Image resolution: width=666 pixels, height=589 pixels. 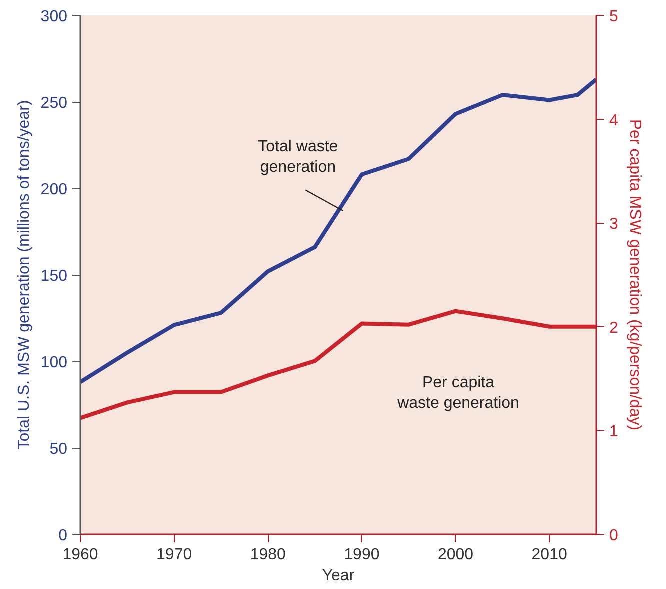 What do you see at coordinates (54, 363) in the screenshot?
I see `y-tick-label: 100` at bounding box center [54, 363].